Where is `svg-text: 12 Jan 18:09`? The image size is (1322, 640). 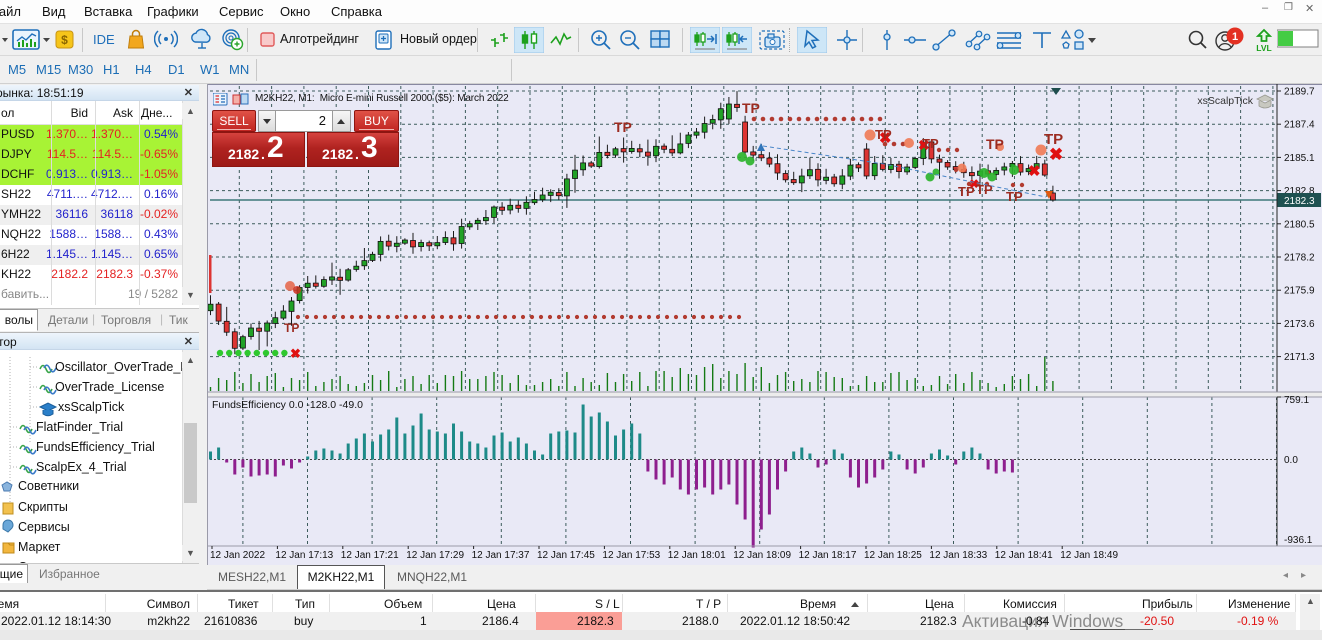
svg-text: 12 Jan 18:09 is located at coordinates (762, 555).